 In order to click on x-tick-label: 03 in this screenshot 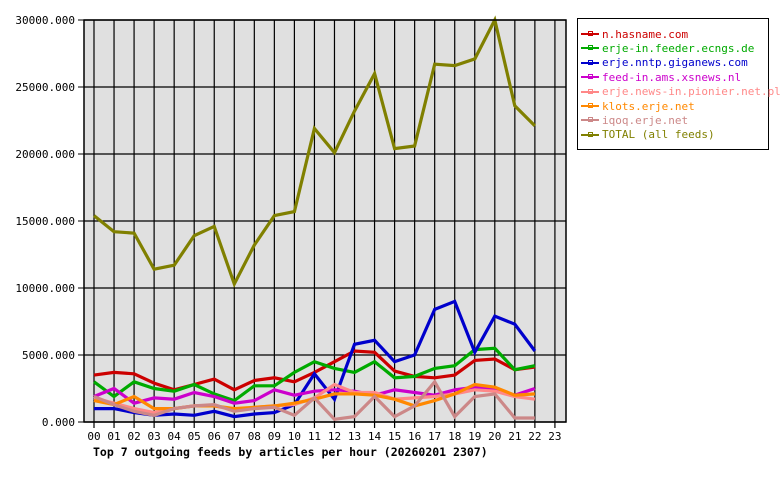, I will do `click(153, 436)`.